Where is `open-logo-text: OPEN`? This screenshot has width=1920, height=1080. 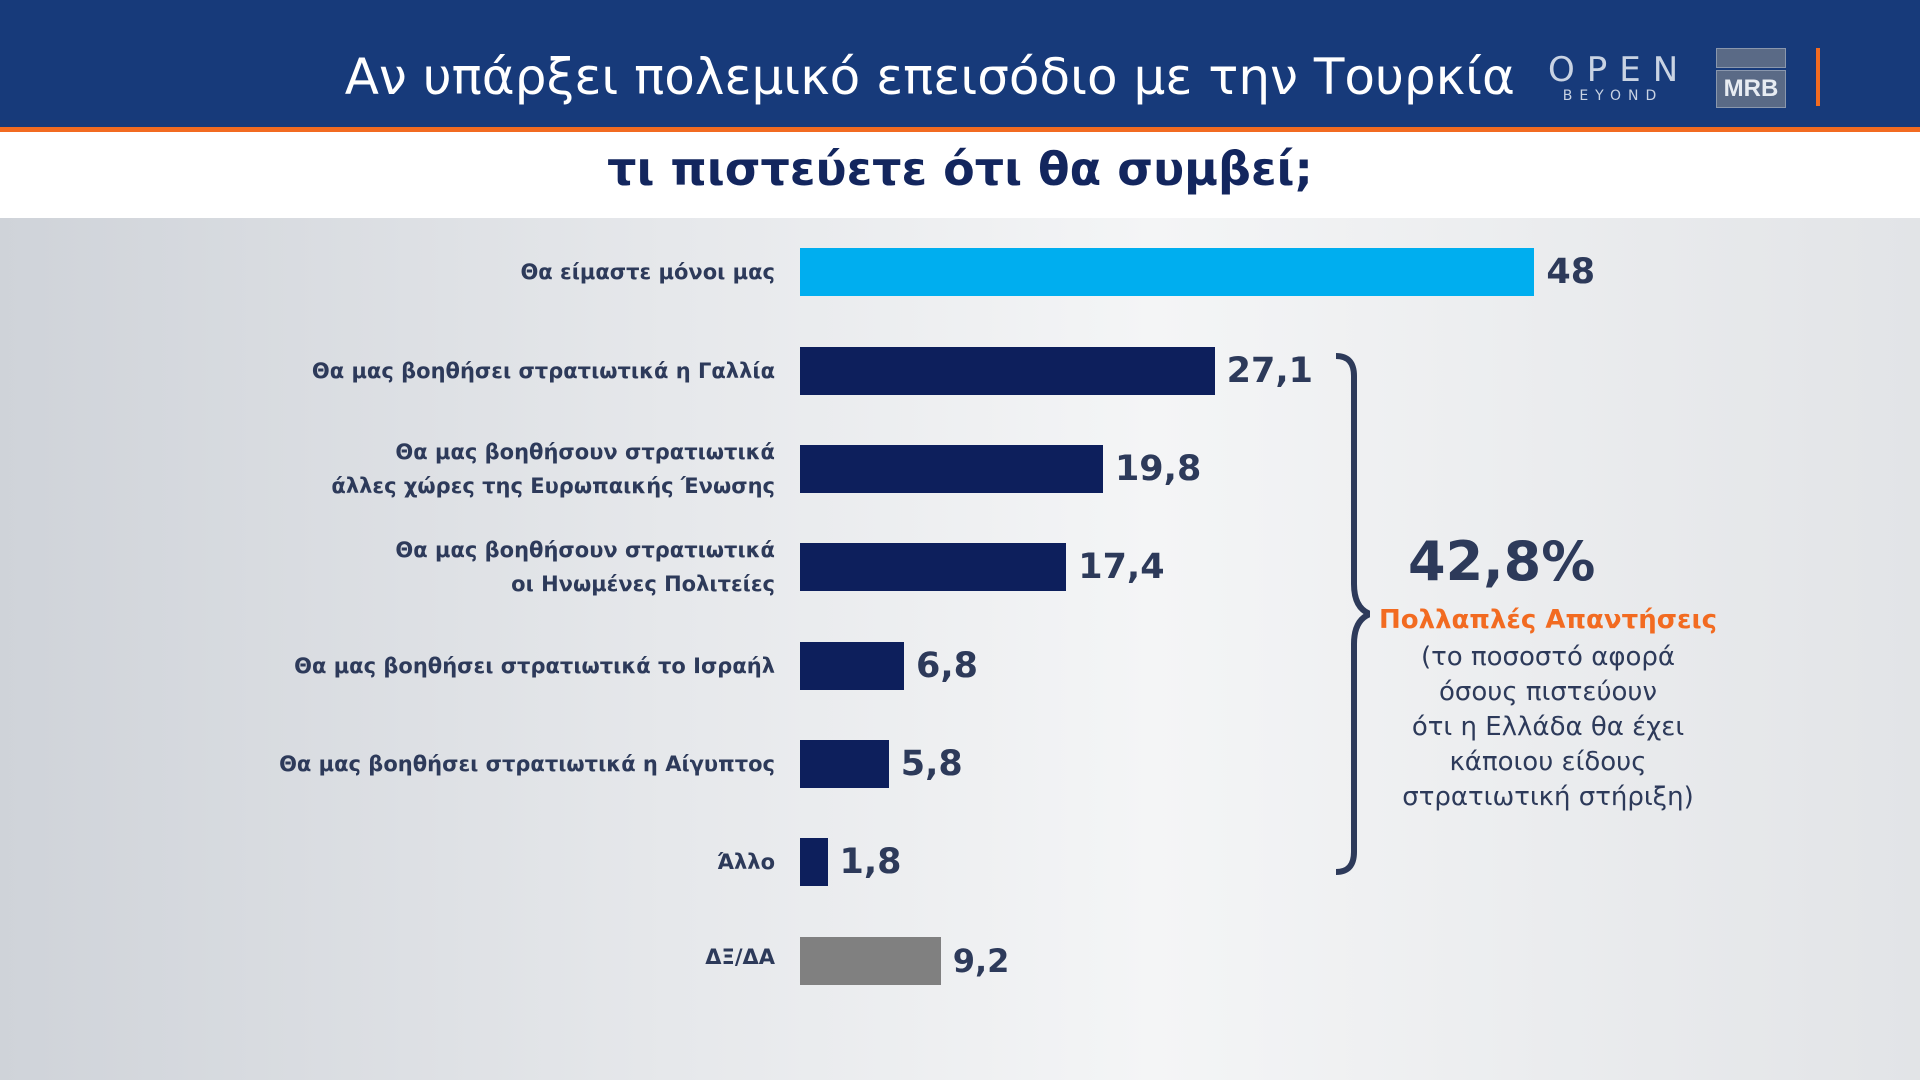 open-logo-text: OPEN is located at coordinates (1619, 70).